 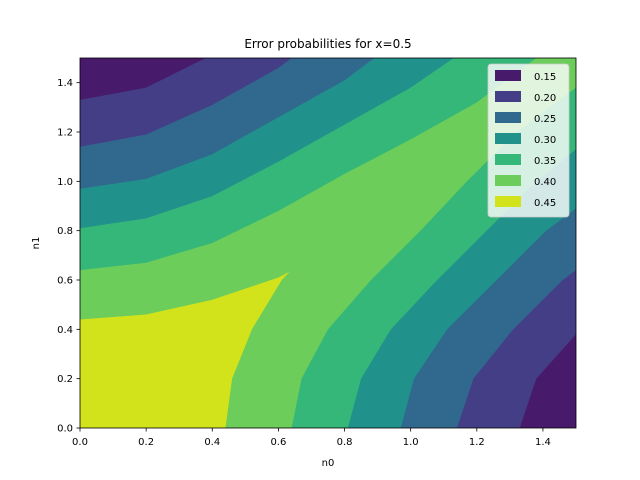 I want to click on y-axis-label: n1, so click(x=36, y=243).